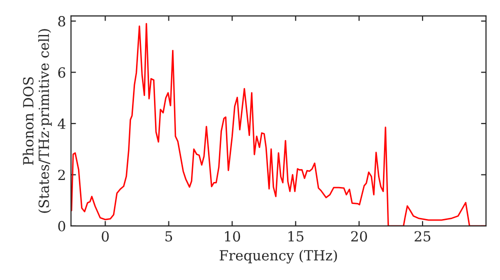  Describe the element at coordinates (37, 121) in the screenshot. I see `y-axis-title: Phonon DOS (States/THz·primitive cell)` at that location.